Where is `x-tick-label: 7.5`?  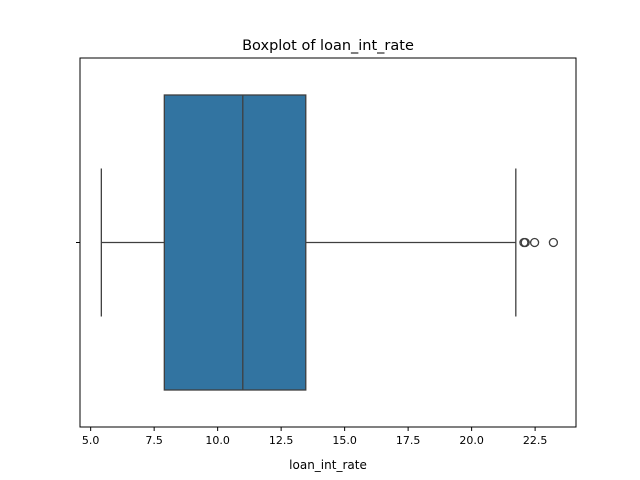 x-tick-label: 7.5 is located at coordinates (154, 440).